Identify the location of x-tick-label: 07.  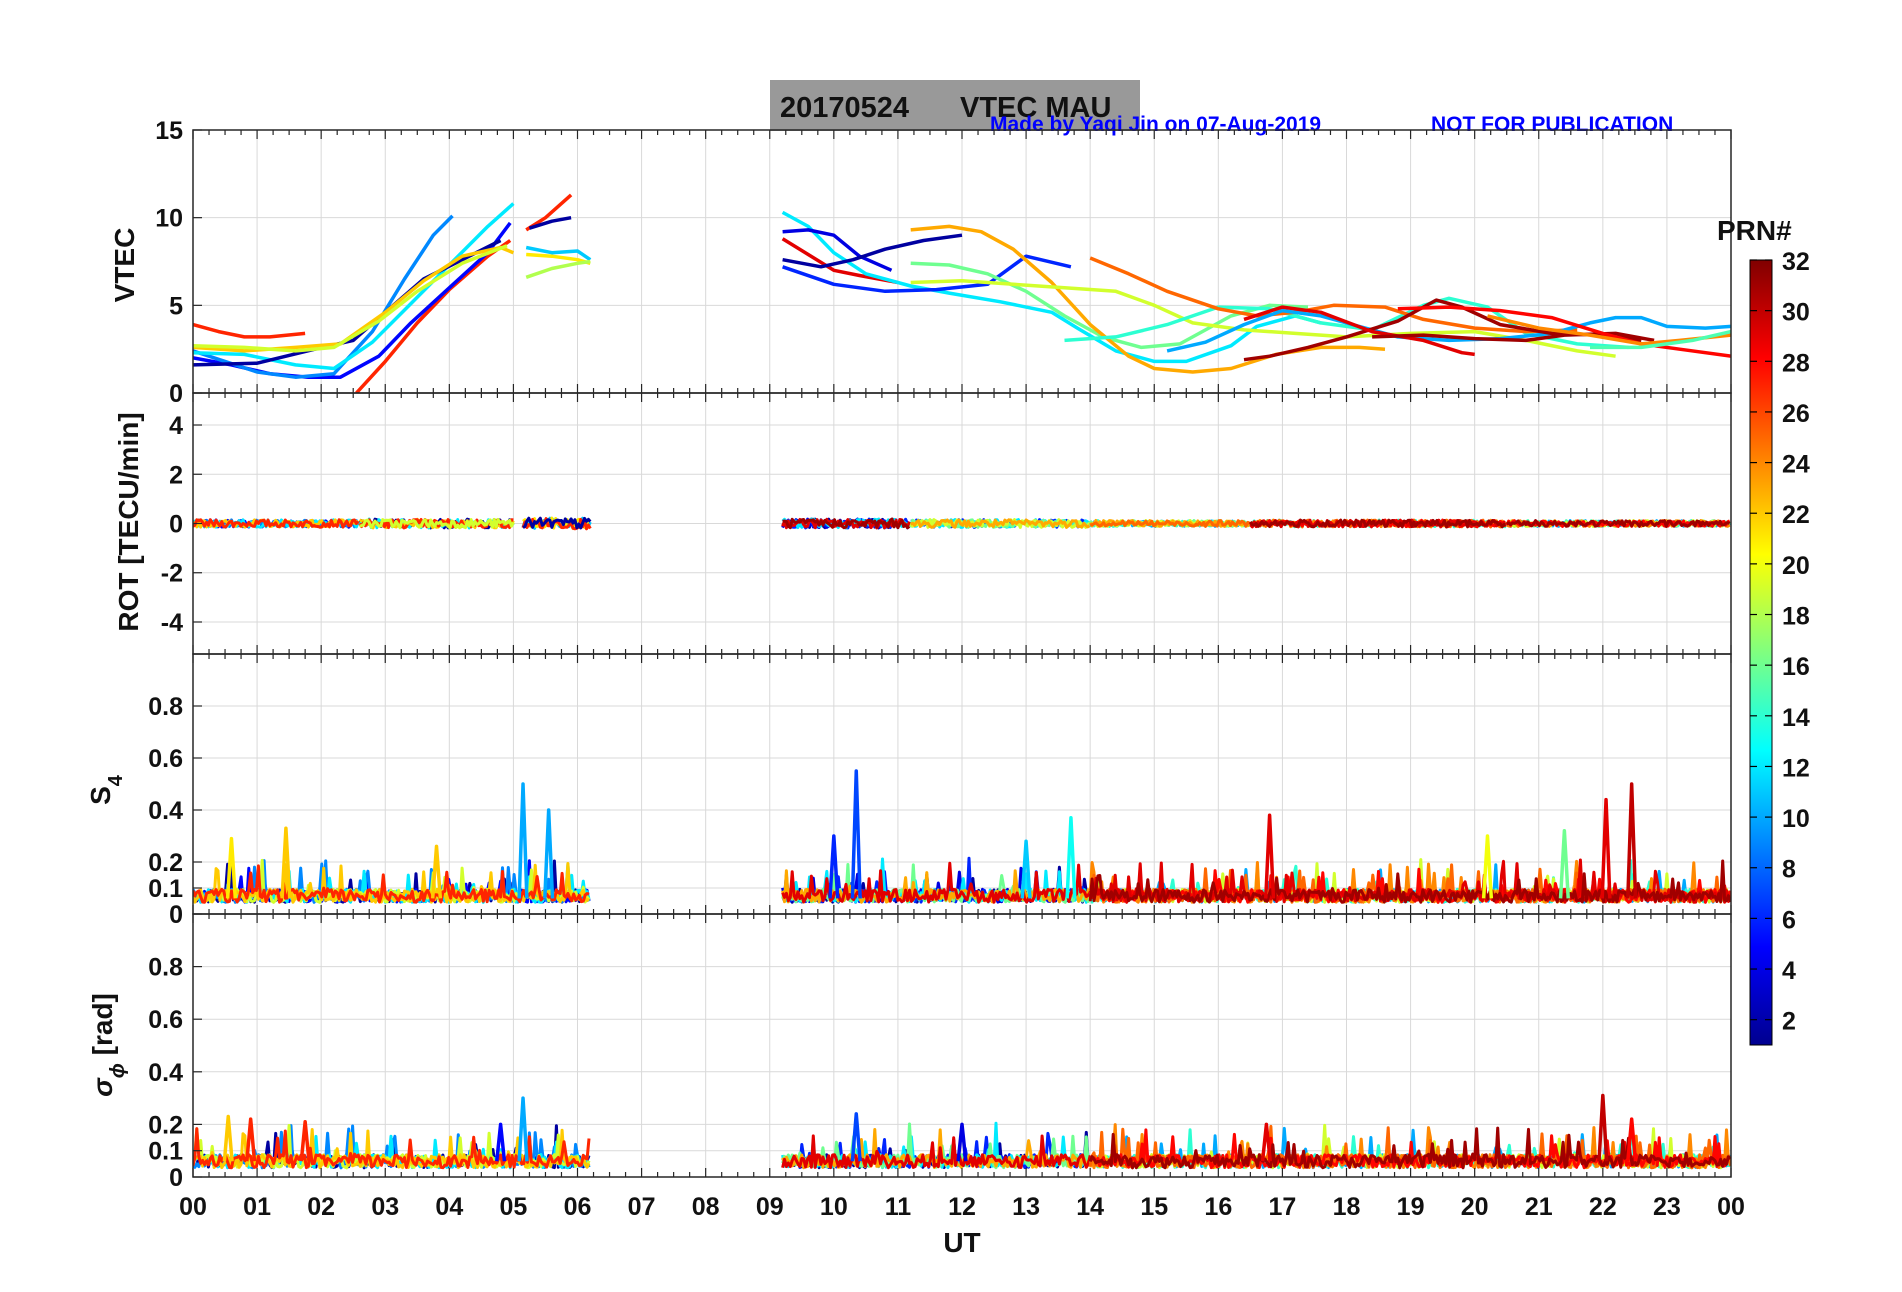
(642, 1207).